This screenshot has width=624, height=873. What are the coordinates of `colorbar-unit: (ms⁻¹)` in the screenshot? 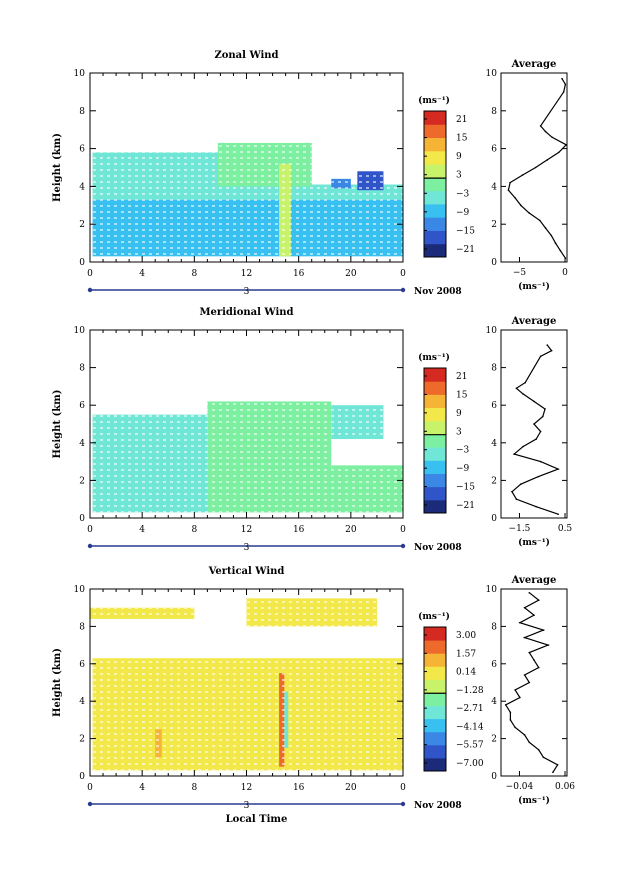 It's located at (434, 616).